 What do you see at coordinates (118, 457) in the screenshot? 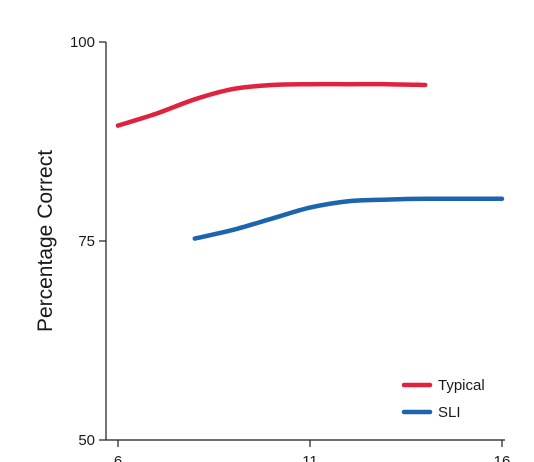
I see `x-tick-label: 6` at bounding box center [118, 457].